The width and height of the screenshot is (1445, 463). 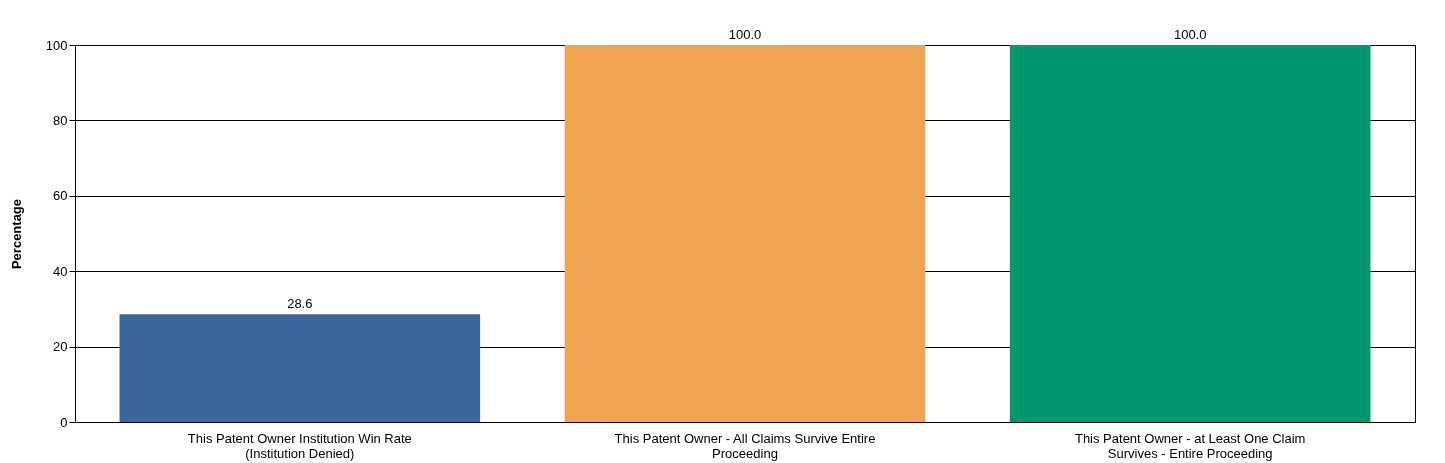 What do you see at coordinates (1190, 445) in the screenshot?
I see `x-tick-label: This Patent Owner - at Least One Claim Survives - Entire Proceeding` at bounding box center [1190, 445].